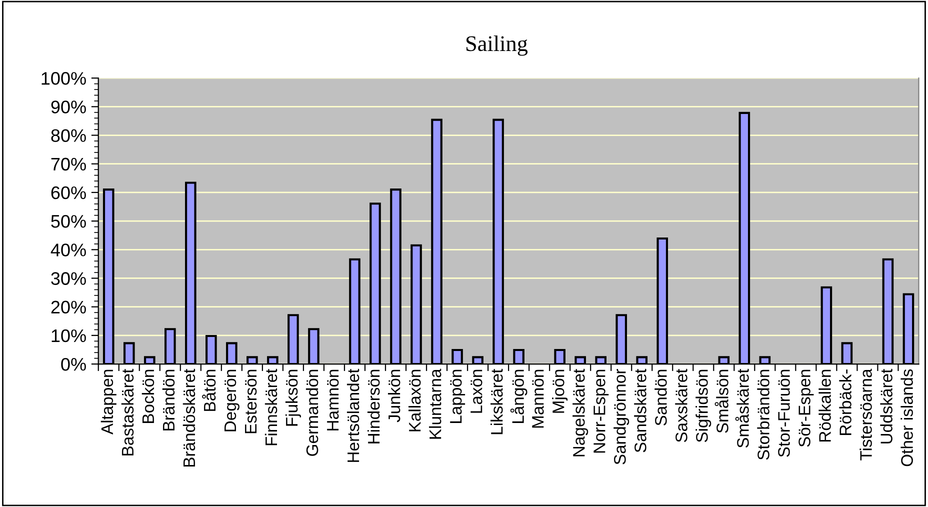  Describe the element at coordinates (704, 406) in the screenshot. I see `x-tick-label: Sigfridsön` at that location.